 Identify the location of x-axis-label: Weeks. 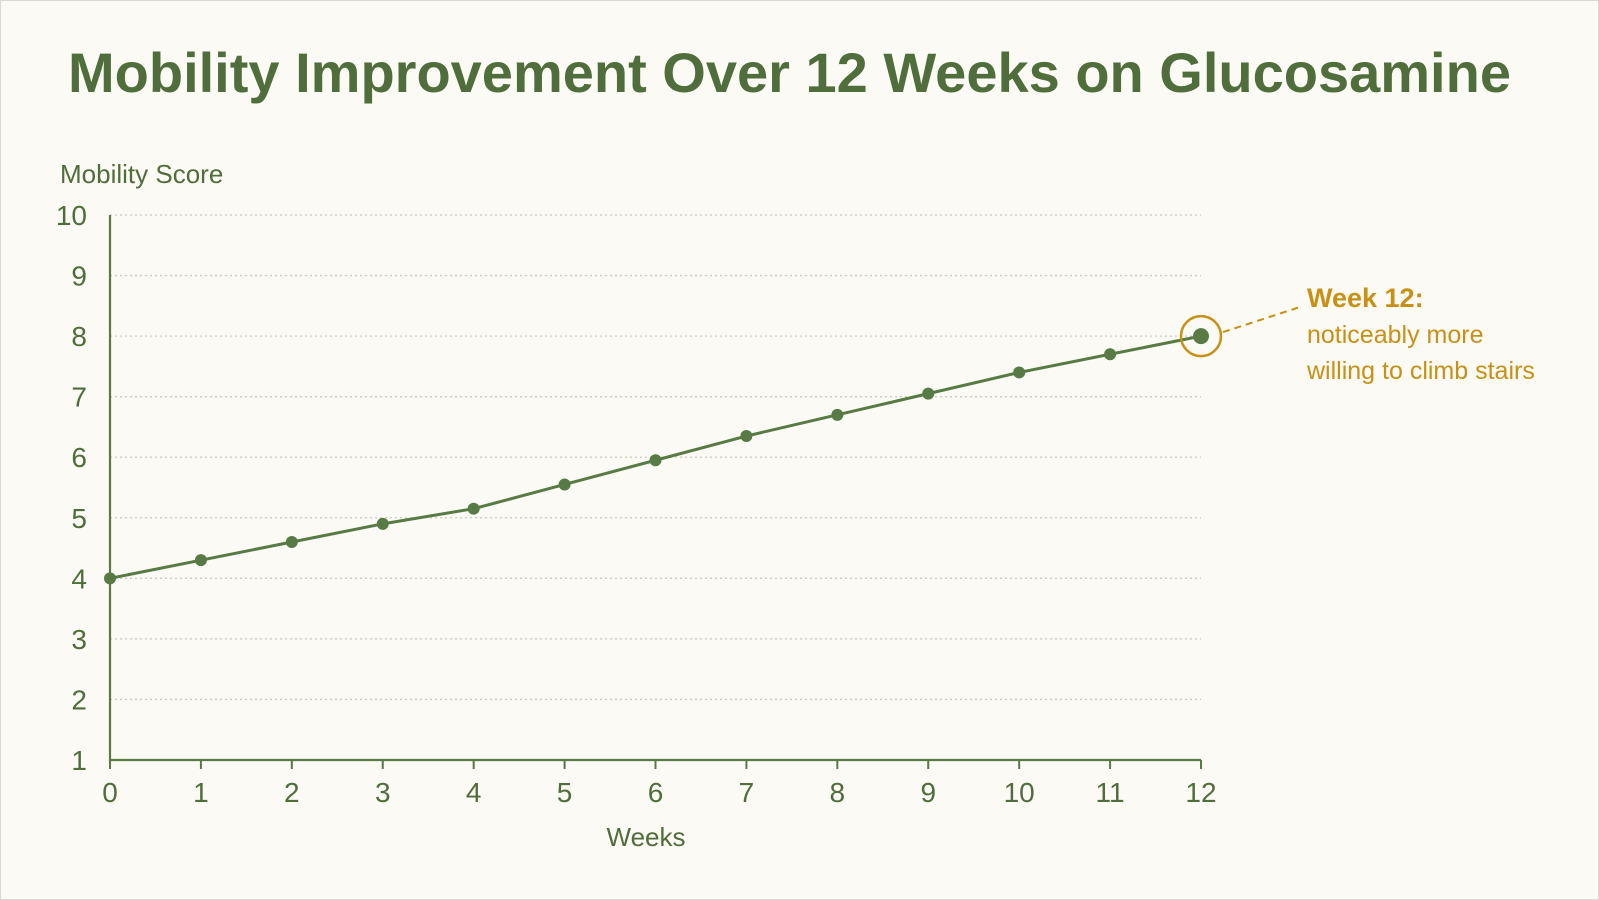
(646, 837).